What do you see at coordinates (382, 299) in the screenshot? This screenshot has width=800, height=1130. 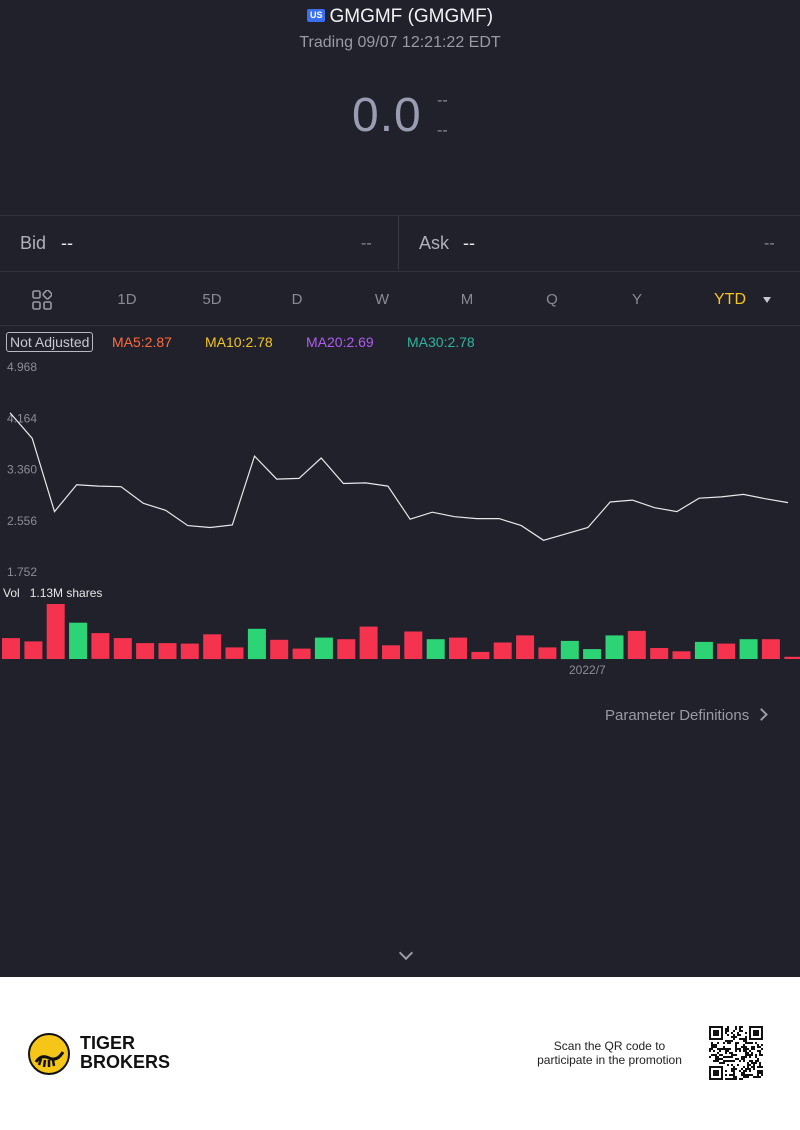 I see `tab-w: W` at bounding box center [382, 299].